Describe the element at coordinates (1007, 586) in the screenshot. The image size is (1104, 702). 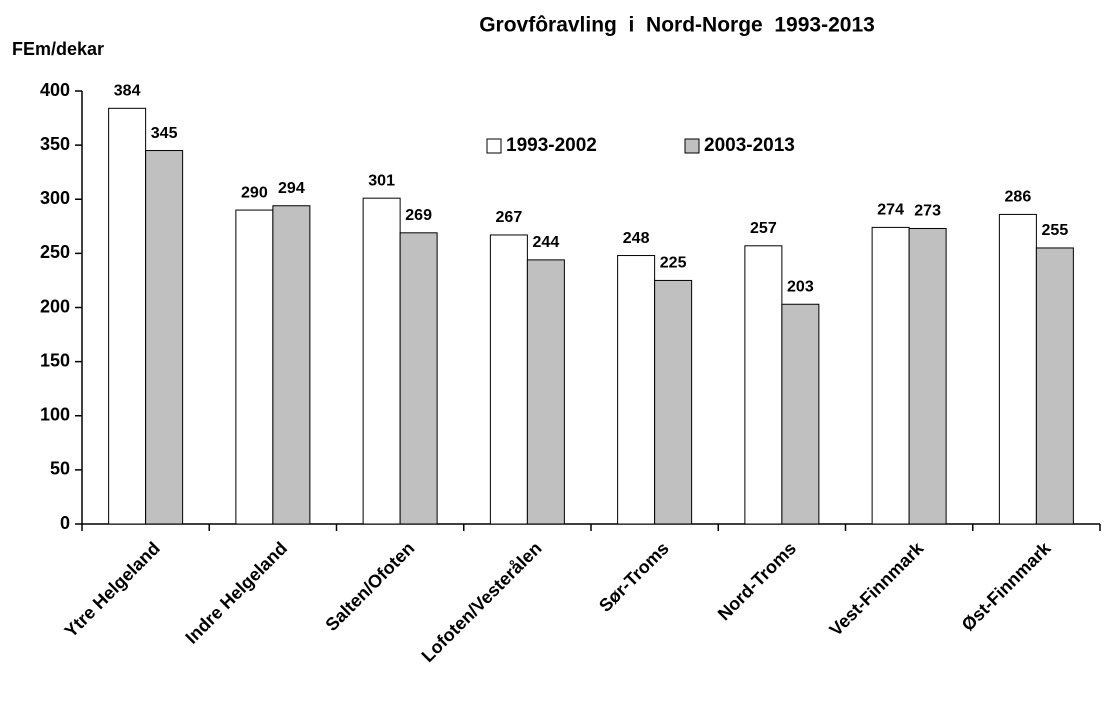
I see `x-tick-label: Øst-Finnmark` at that location.